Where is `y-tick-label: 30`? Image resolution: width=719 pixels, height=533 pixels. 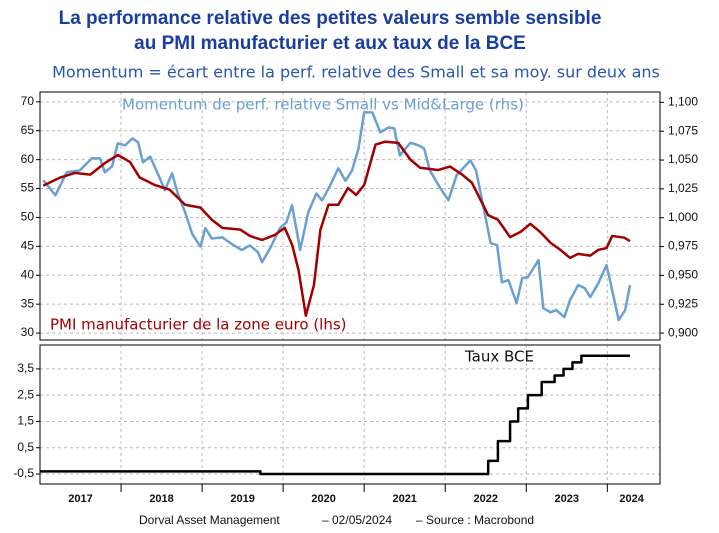
y-tick-label: 30 is located at coordinates (28, 332).